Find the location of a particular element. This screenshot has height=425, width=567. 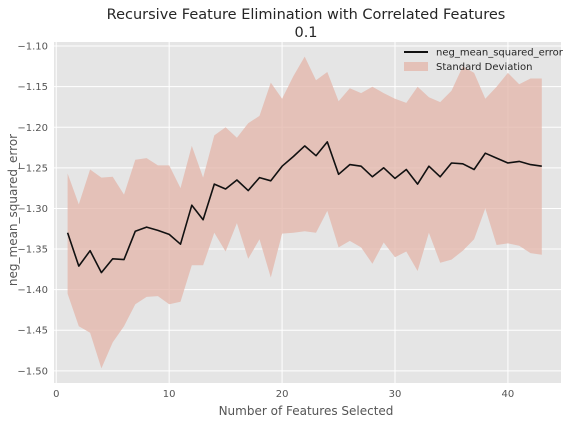

x-tick-label: 40 is located at coordinates (508, 394).